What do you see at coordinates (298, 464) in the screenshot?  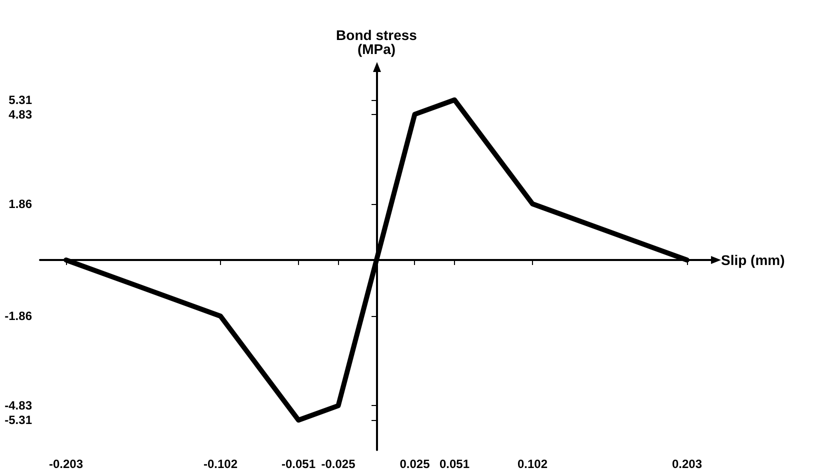 I see `x-tick-label: -0.051` at bounding box center [298, 464].